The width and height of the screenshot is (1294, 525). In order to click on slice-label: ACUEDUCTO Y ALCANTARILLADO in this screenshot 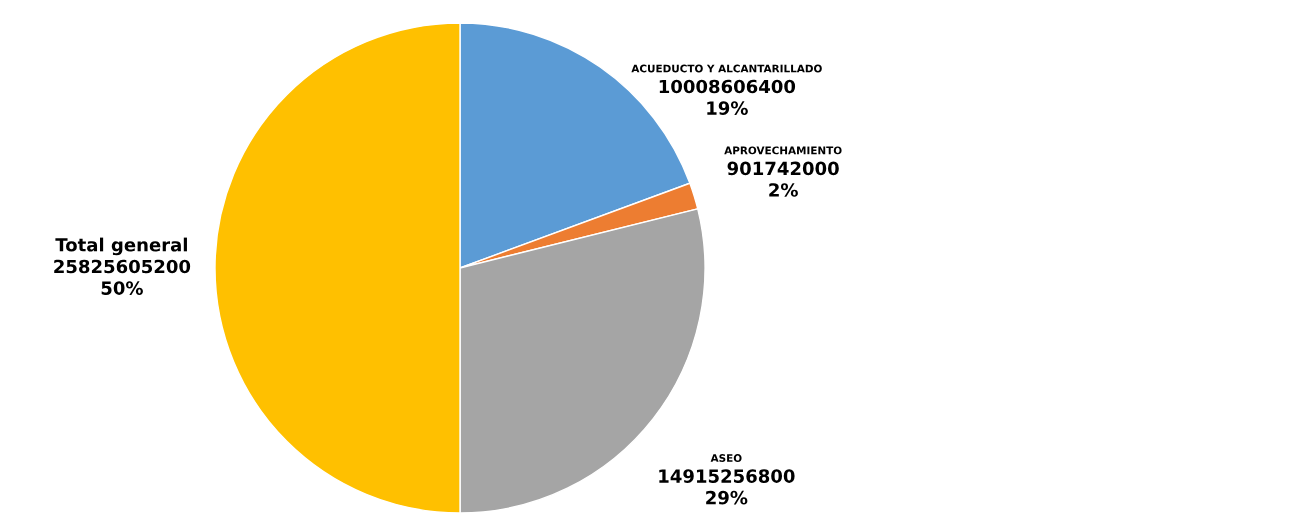, I will do `click(726, 68)`.